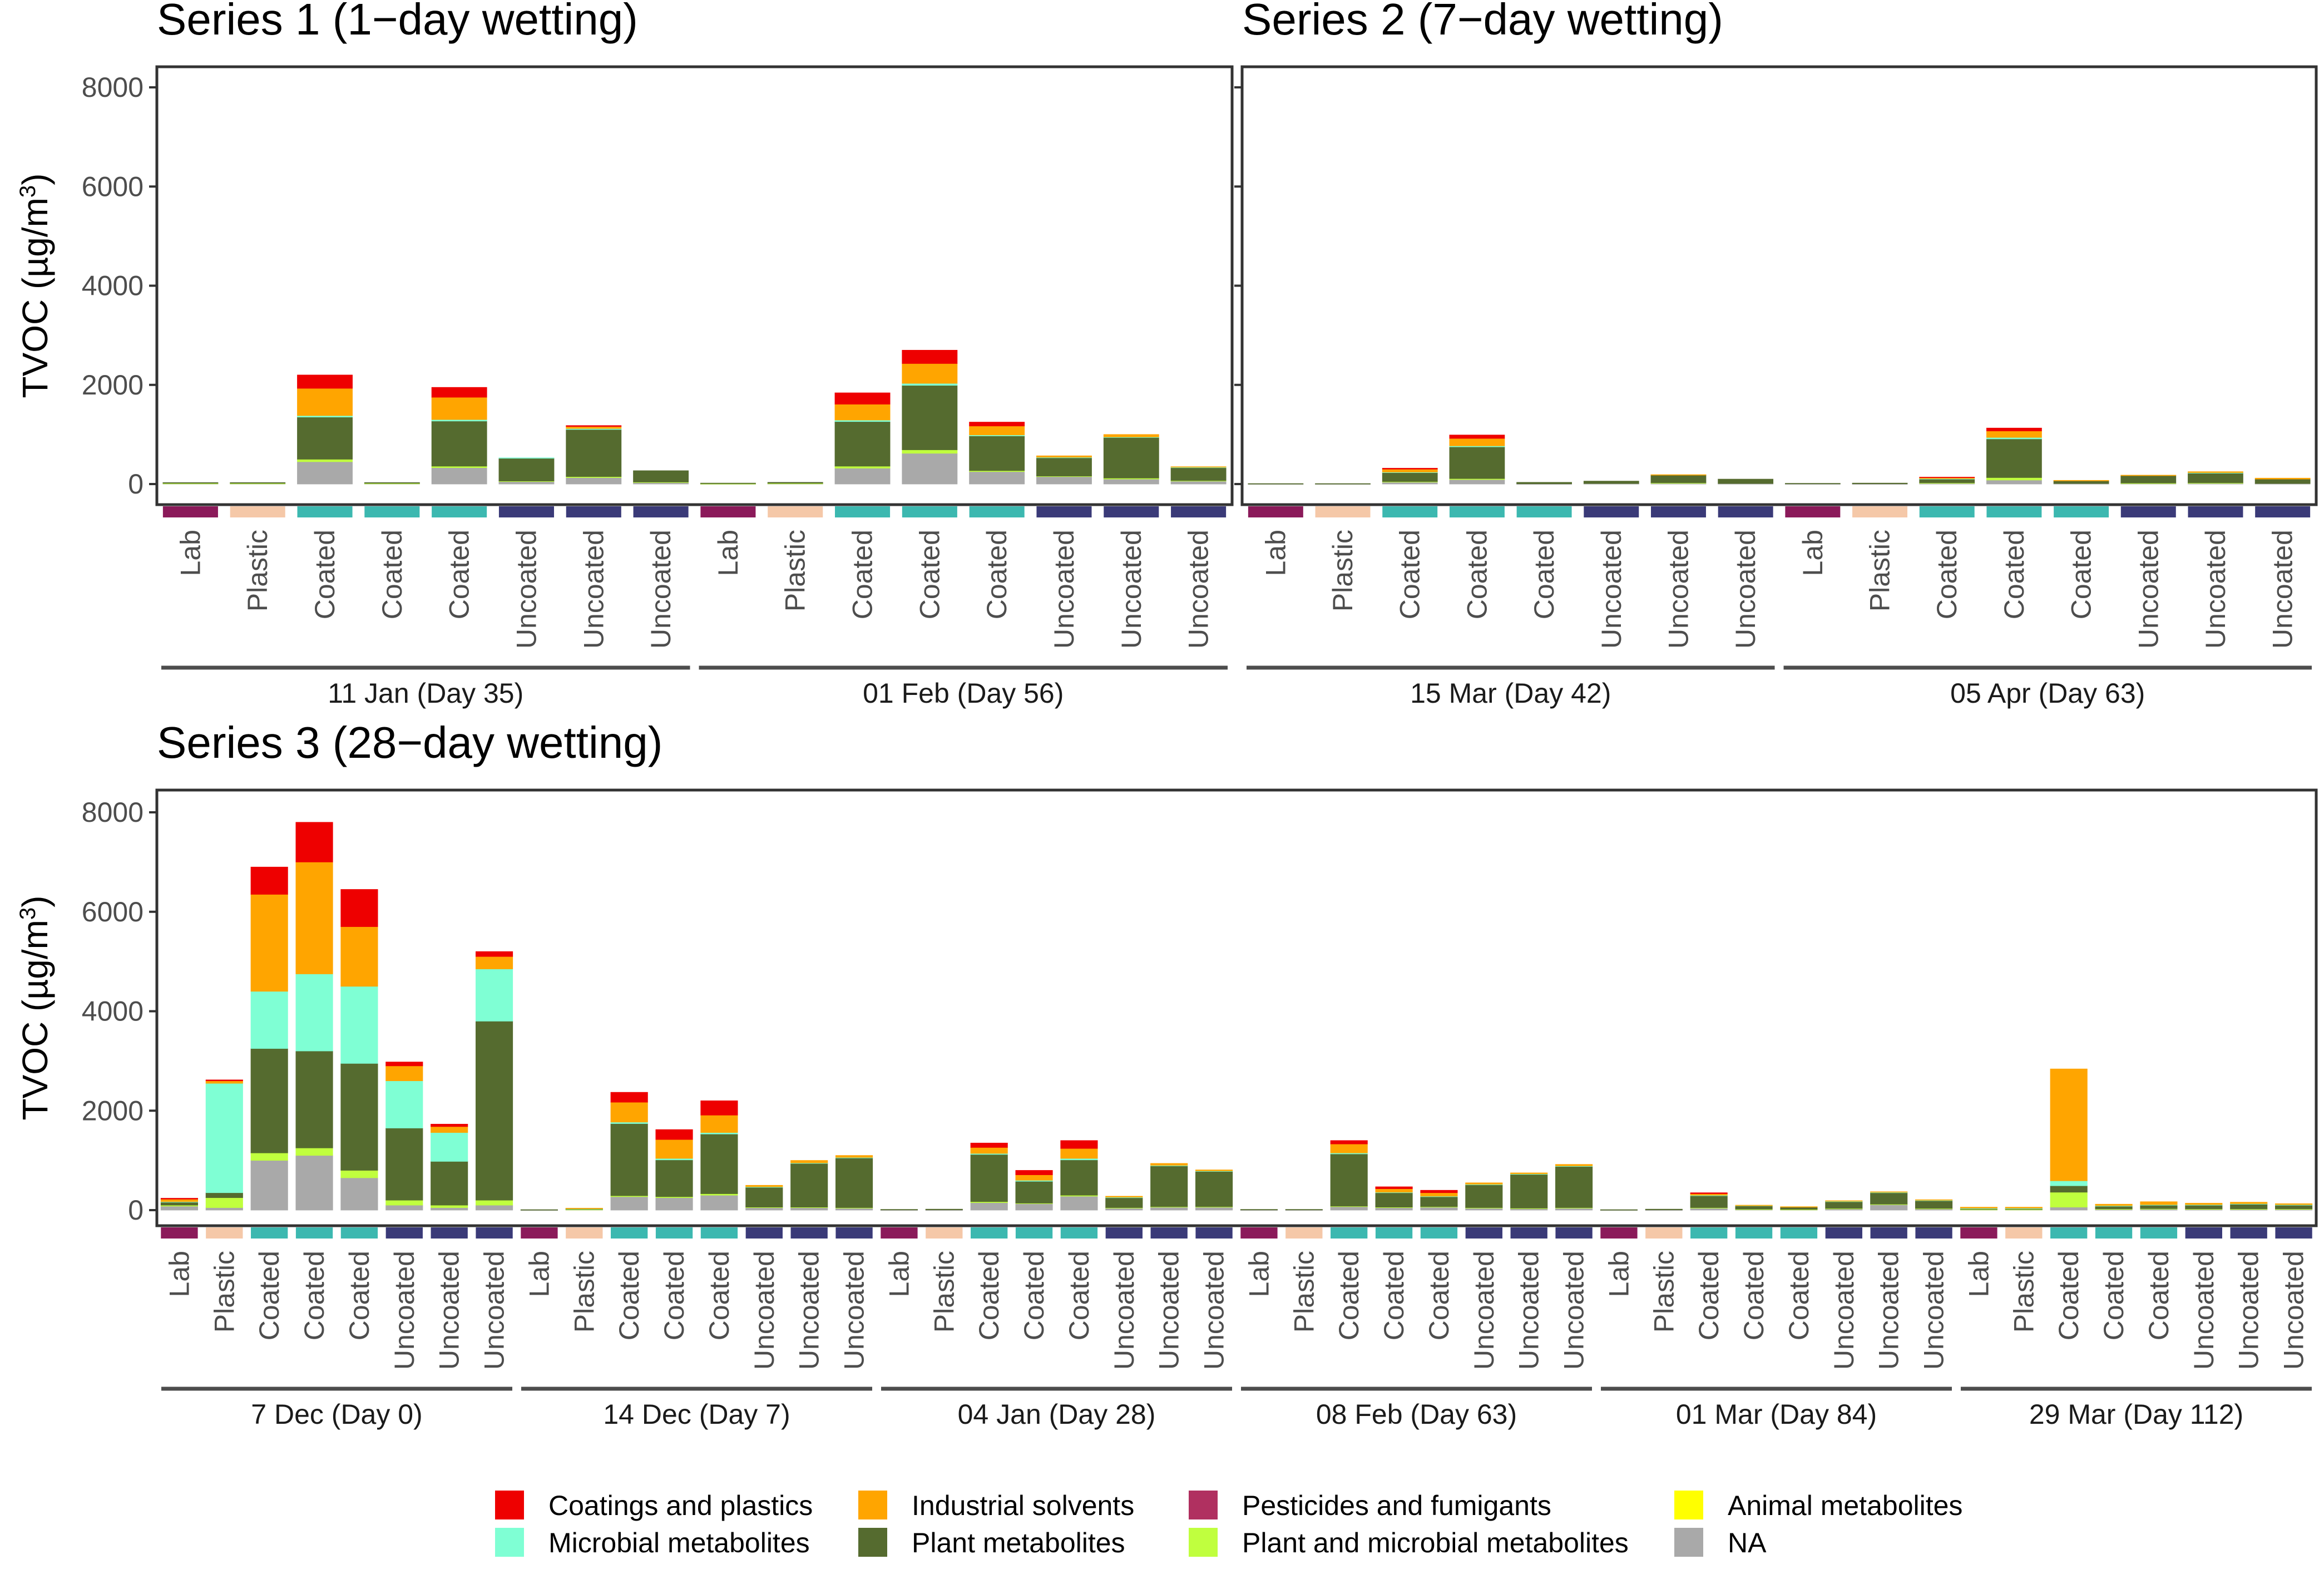  I want to click on category-label: Lab, so click(539, 1274).